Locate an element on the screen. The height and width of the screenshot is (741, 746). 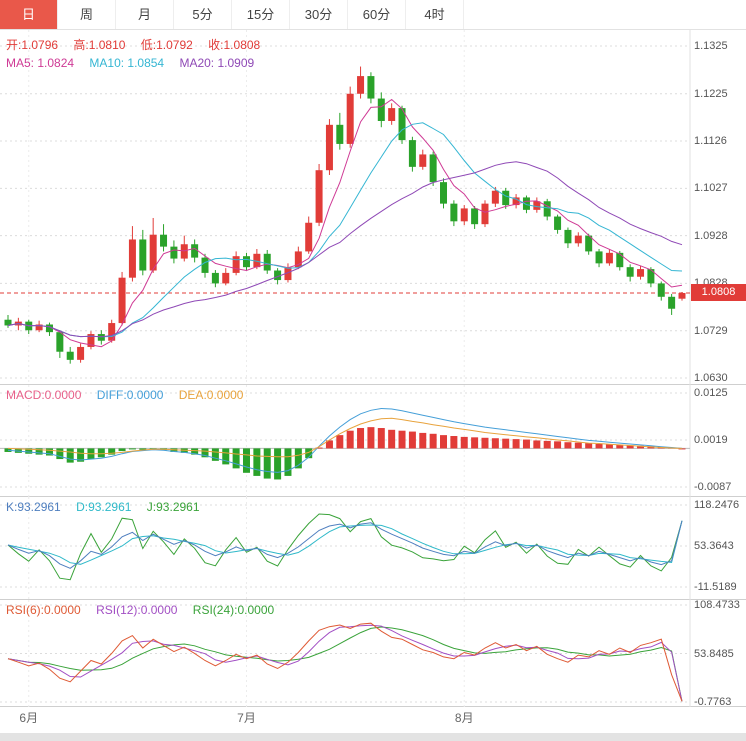
y-axis-label: 53.3643 is located at coordinates (714, 546).